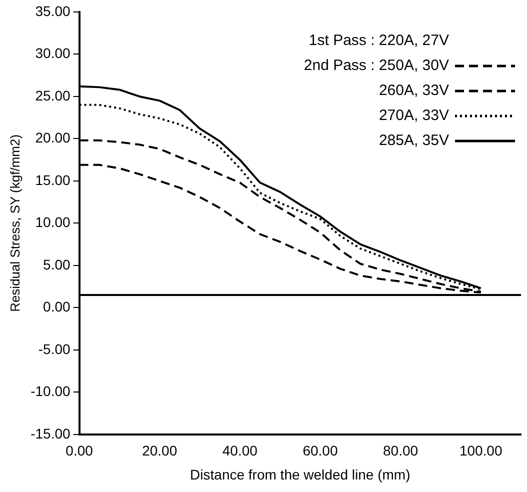  What do you see at coordinates (52, 53) in the screenshot?
I see `y-tick-label: 30.00` at bounding box center [52, 53].